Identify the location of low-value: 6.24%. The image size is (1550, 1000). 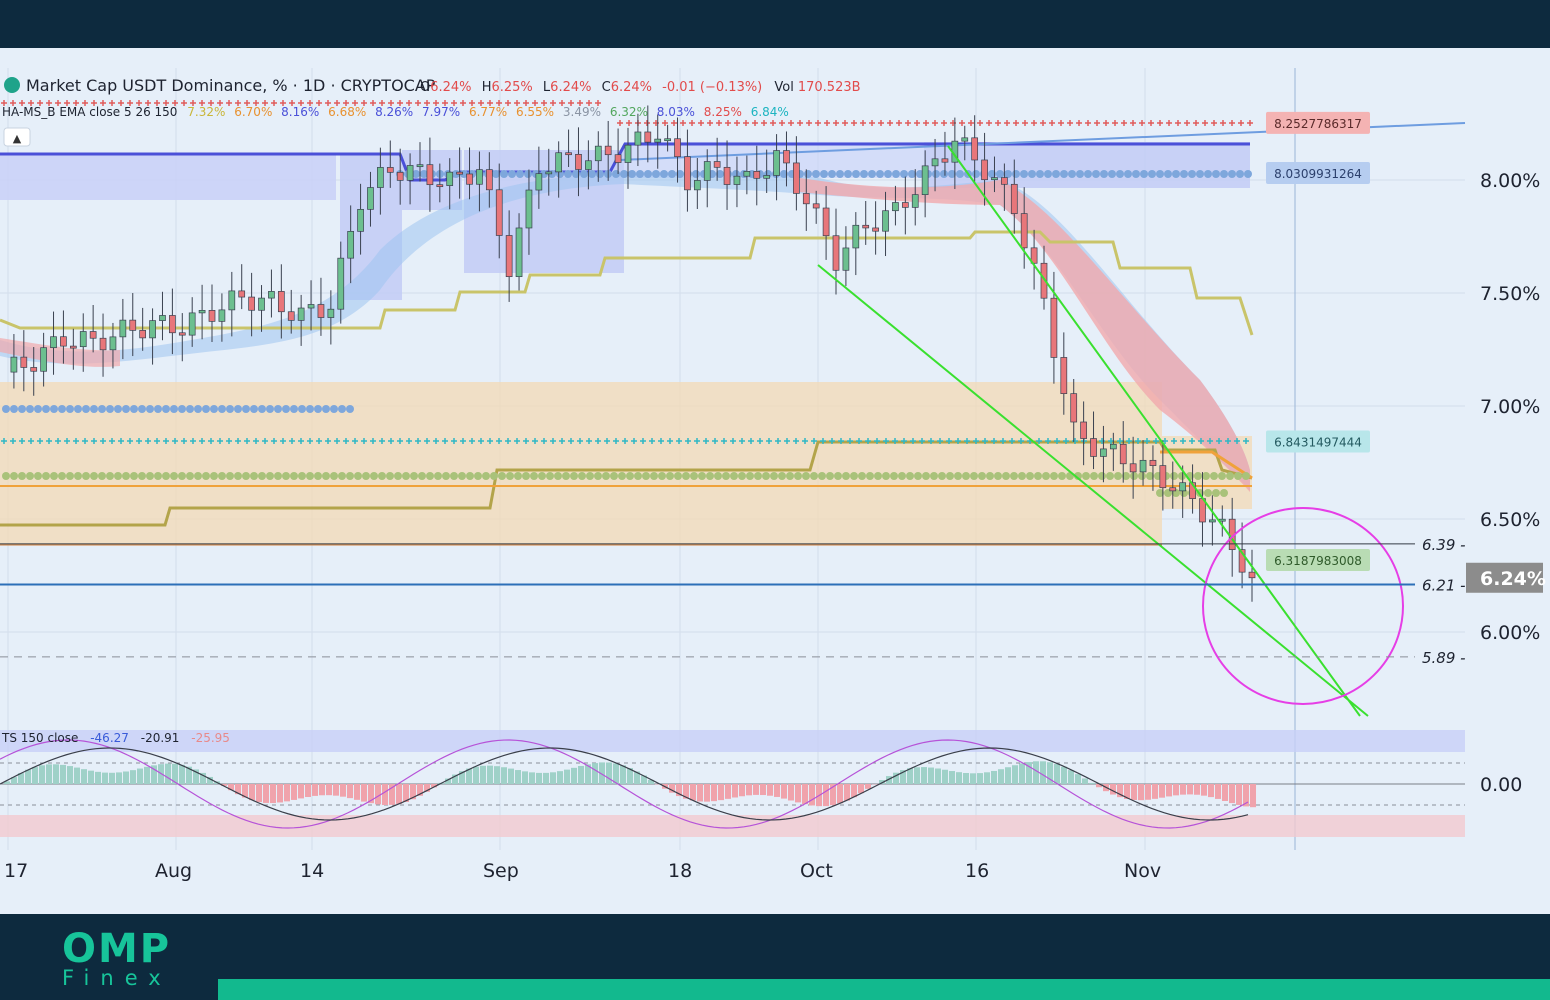
(570, 87).